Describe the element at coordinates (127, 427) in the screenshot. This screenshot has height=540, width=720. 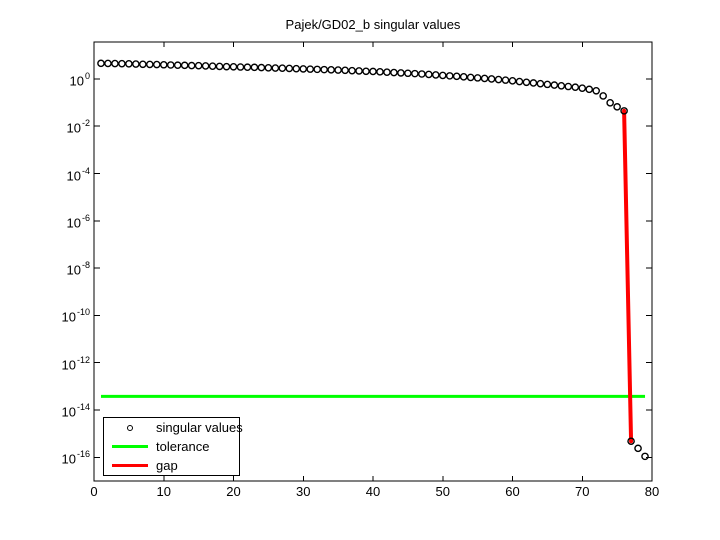
I see `circle-marker-icon` at that location.